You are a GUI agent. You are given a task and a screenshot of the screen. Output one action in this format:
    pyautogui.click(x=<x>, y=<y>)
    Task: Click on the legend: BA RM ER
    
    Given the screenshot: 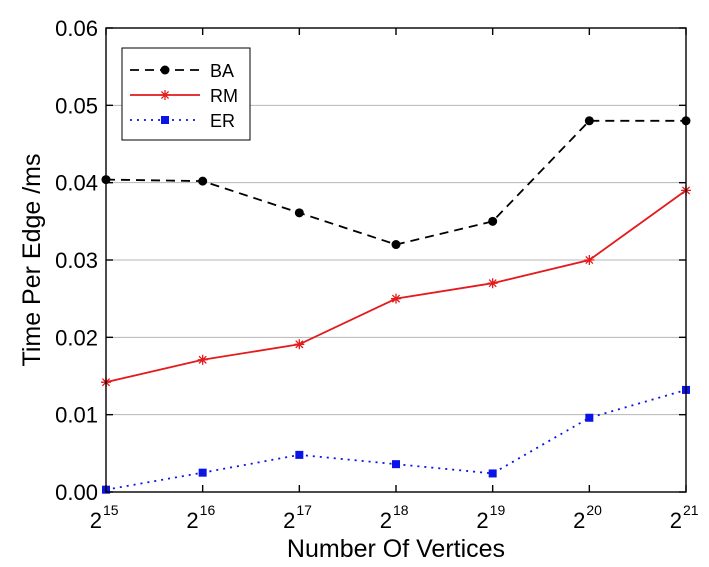 What is the action you would take?
    pyautogui.click(x=186, y=94)
    